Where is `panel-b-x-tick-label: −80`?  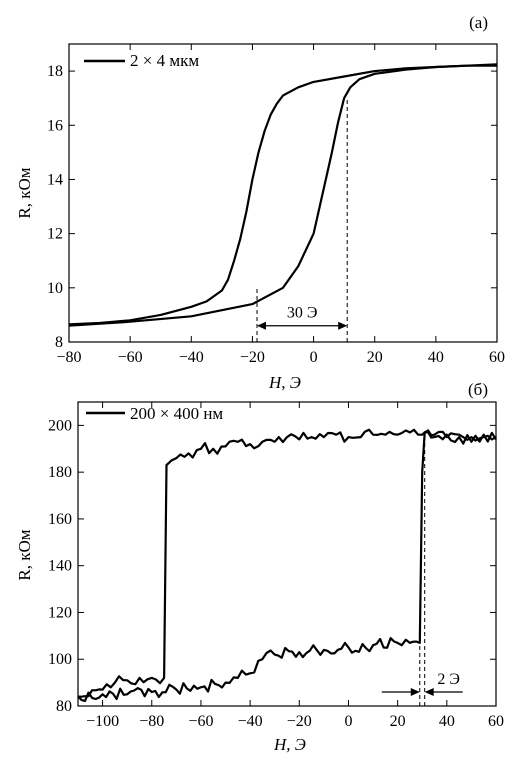 panel-b-x-tick-label: −80 is located at coordinates (151, 721).